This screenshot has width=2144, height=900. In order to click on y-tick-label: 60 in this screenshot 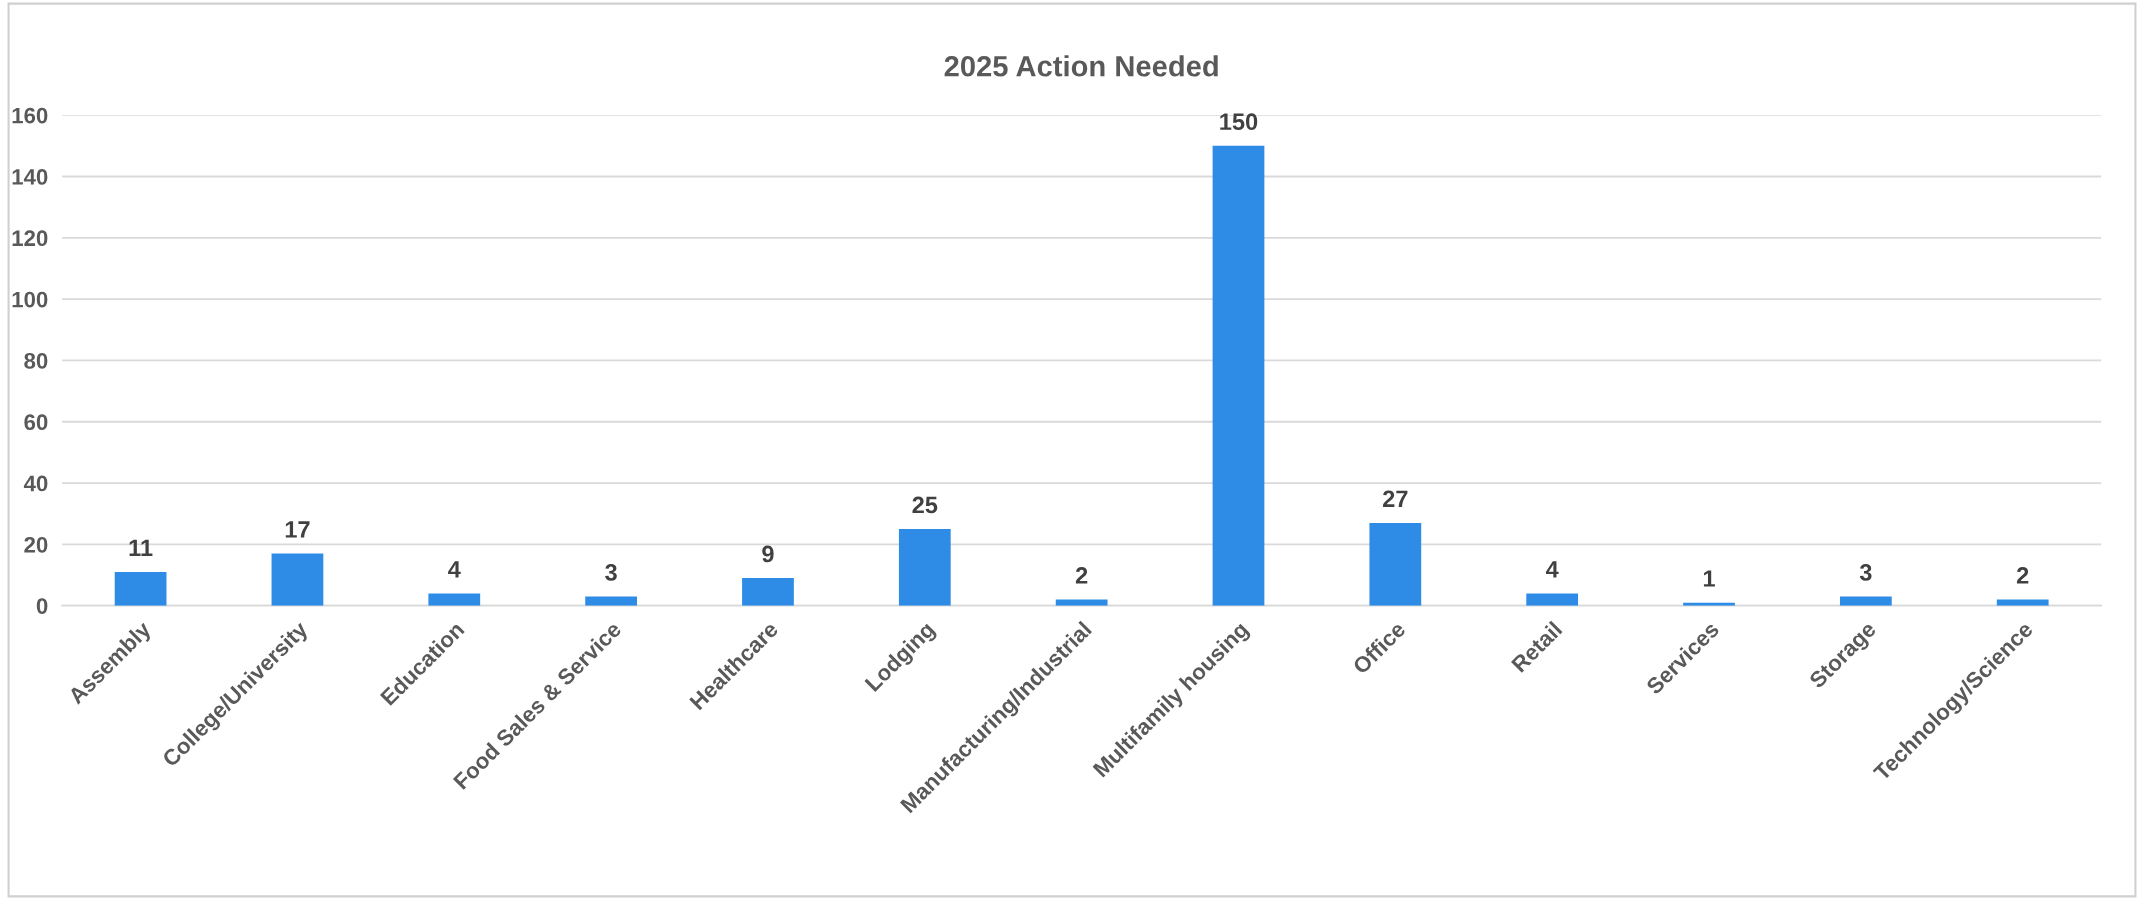, I will do `click(36, 422)`.